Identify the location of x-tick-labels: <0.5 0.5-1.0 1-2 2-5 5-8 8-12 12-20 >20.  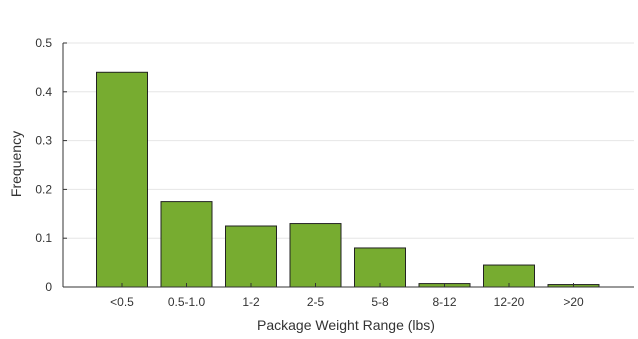
(347, 302).